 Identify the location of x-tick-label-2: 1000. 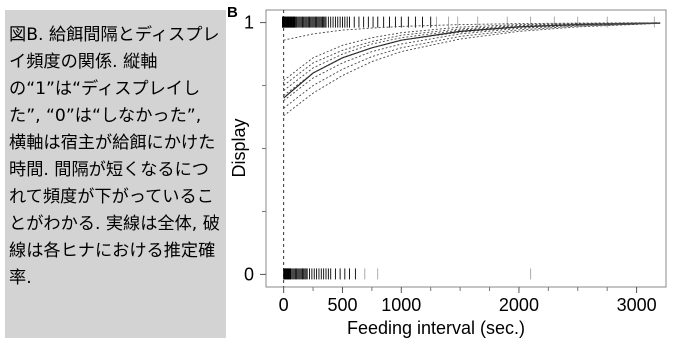
(401, 305).